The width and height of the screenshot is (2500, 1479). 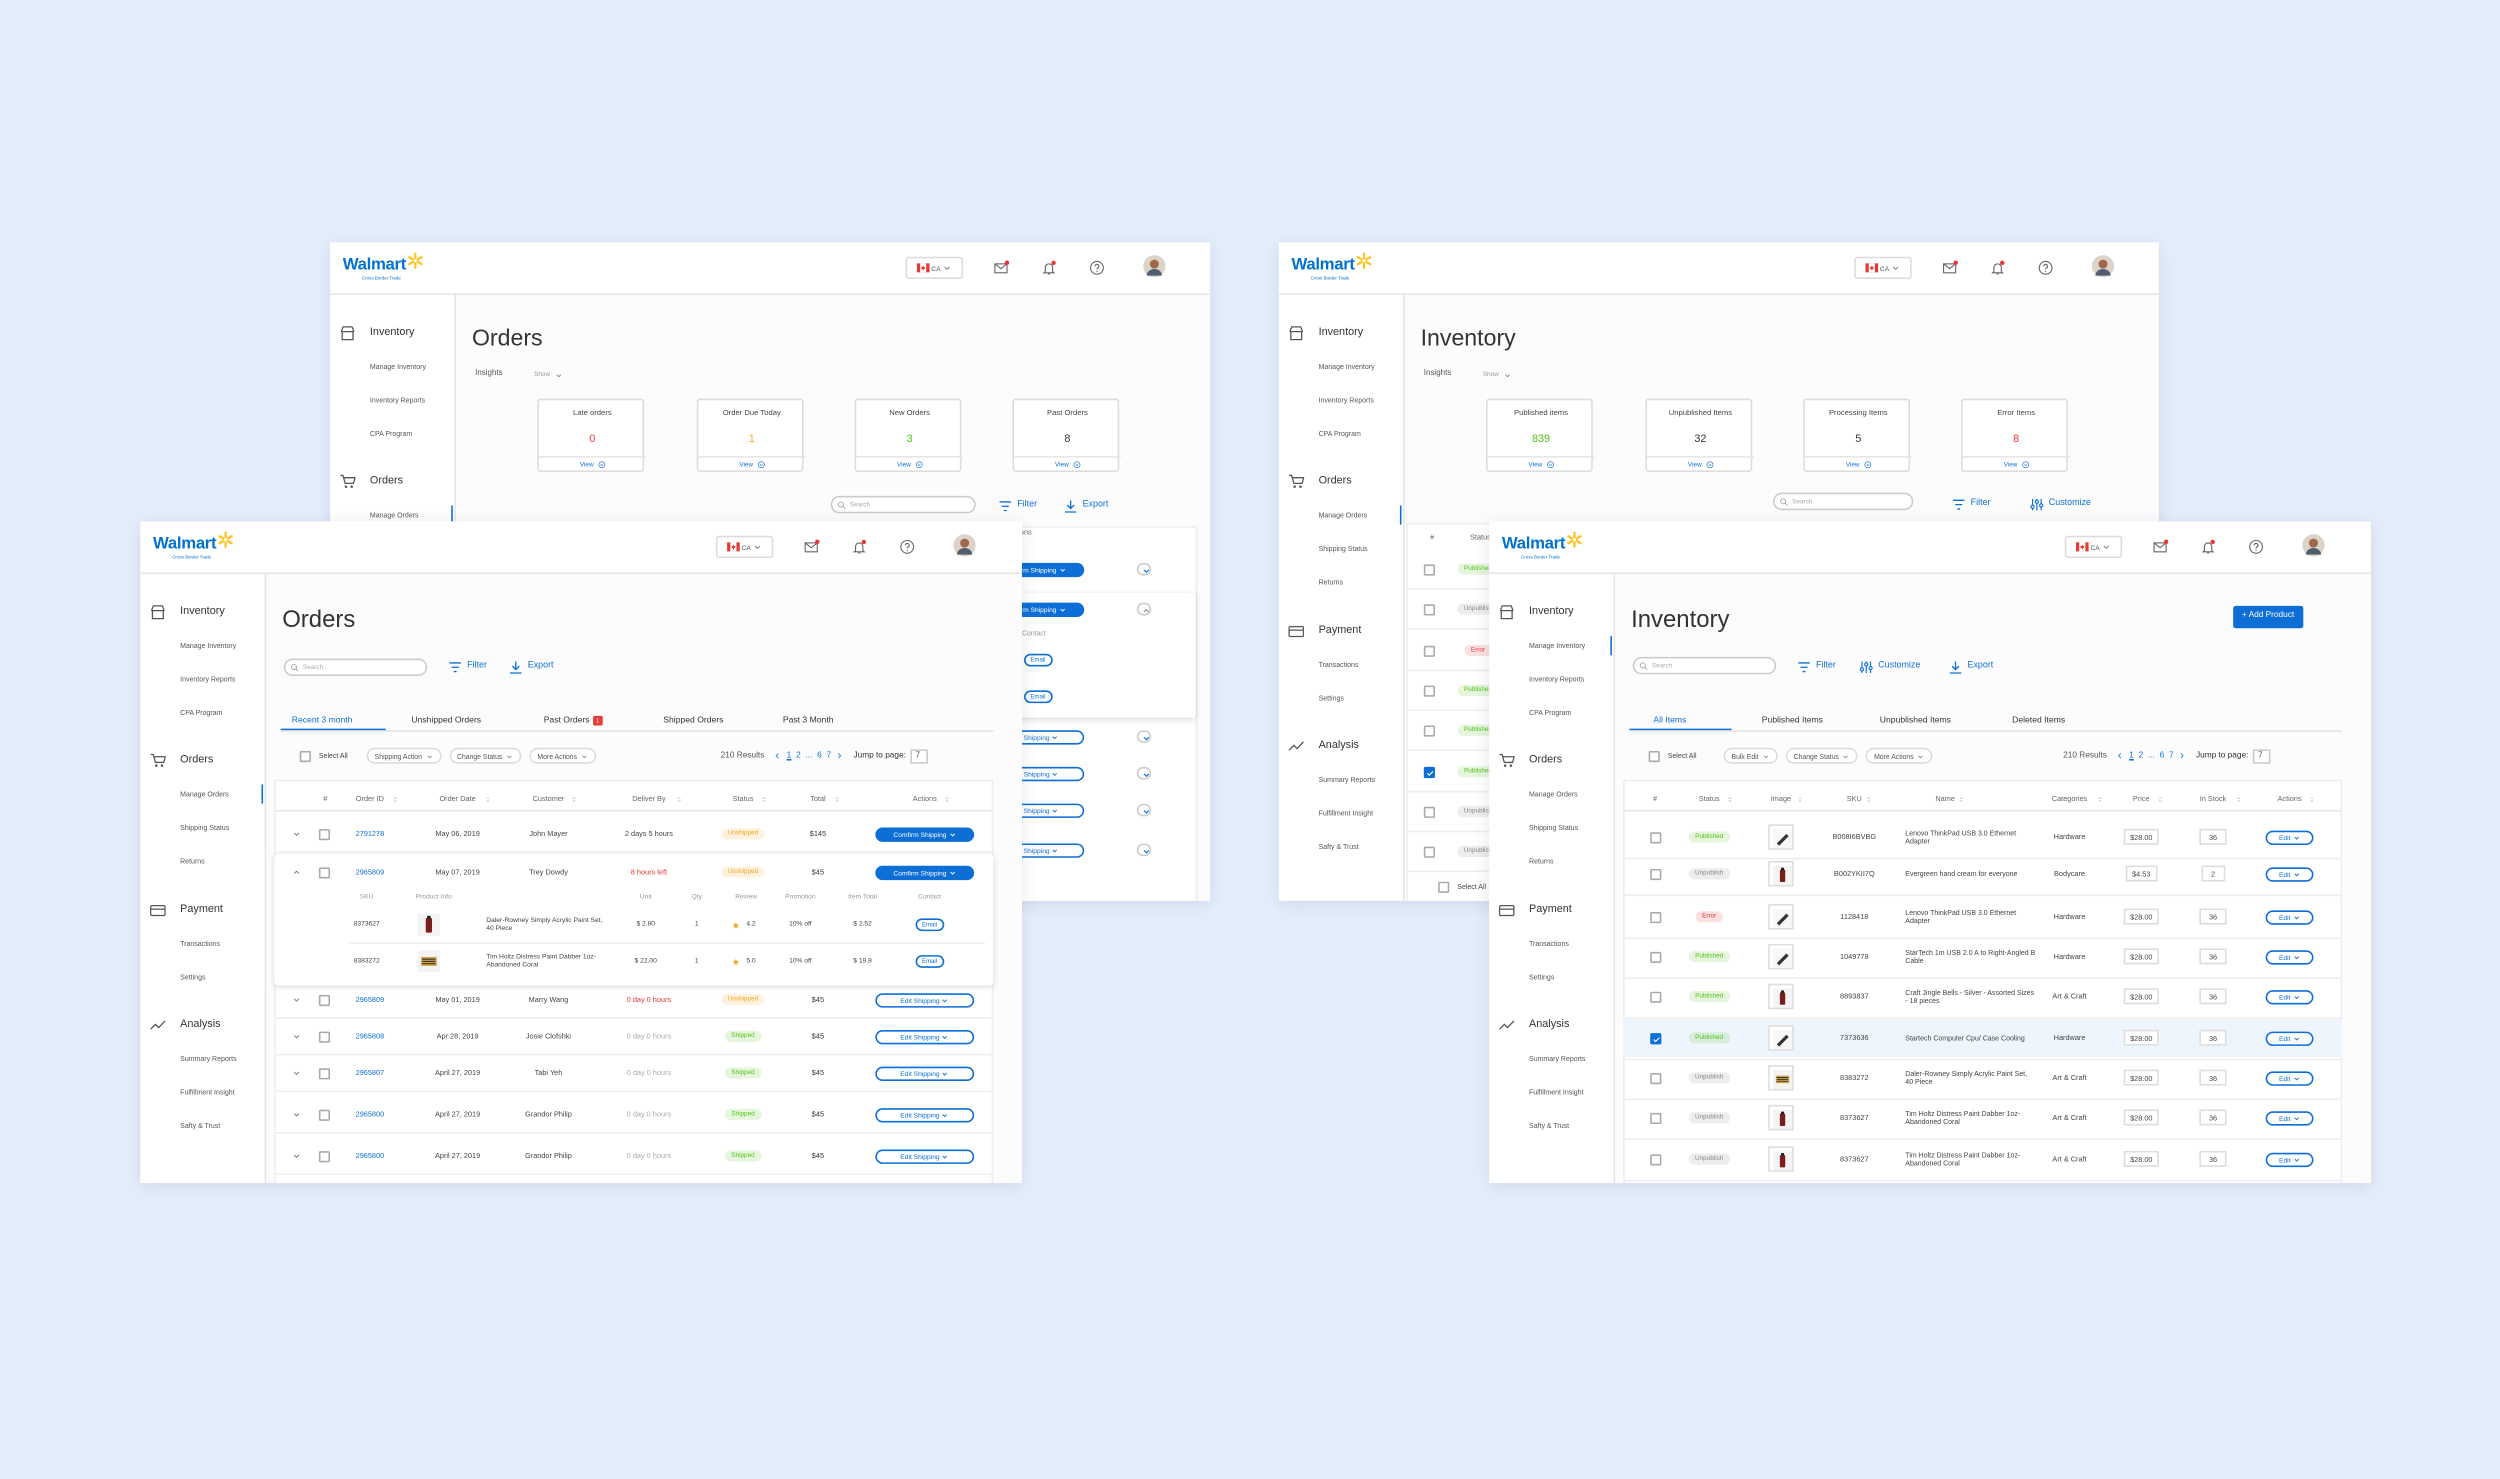 What do you see at coordinates (446, 720) in the screenshot?
I see `tab: Unshipped Orders` at bounding box center [446, 720].